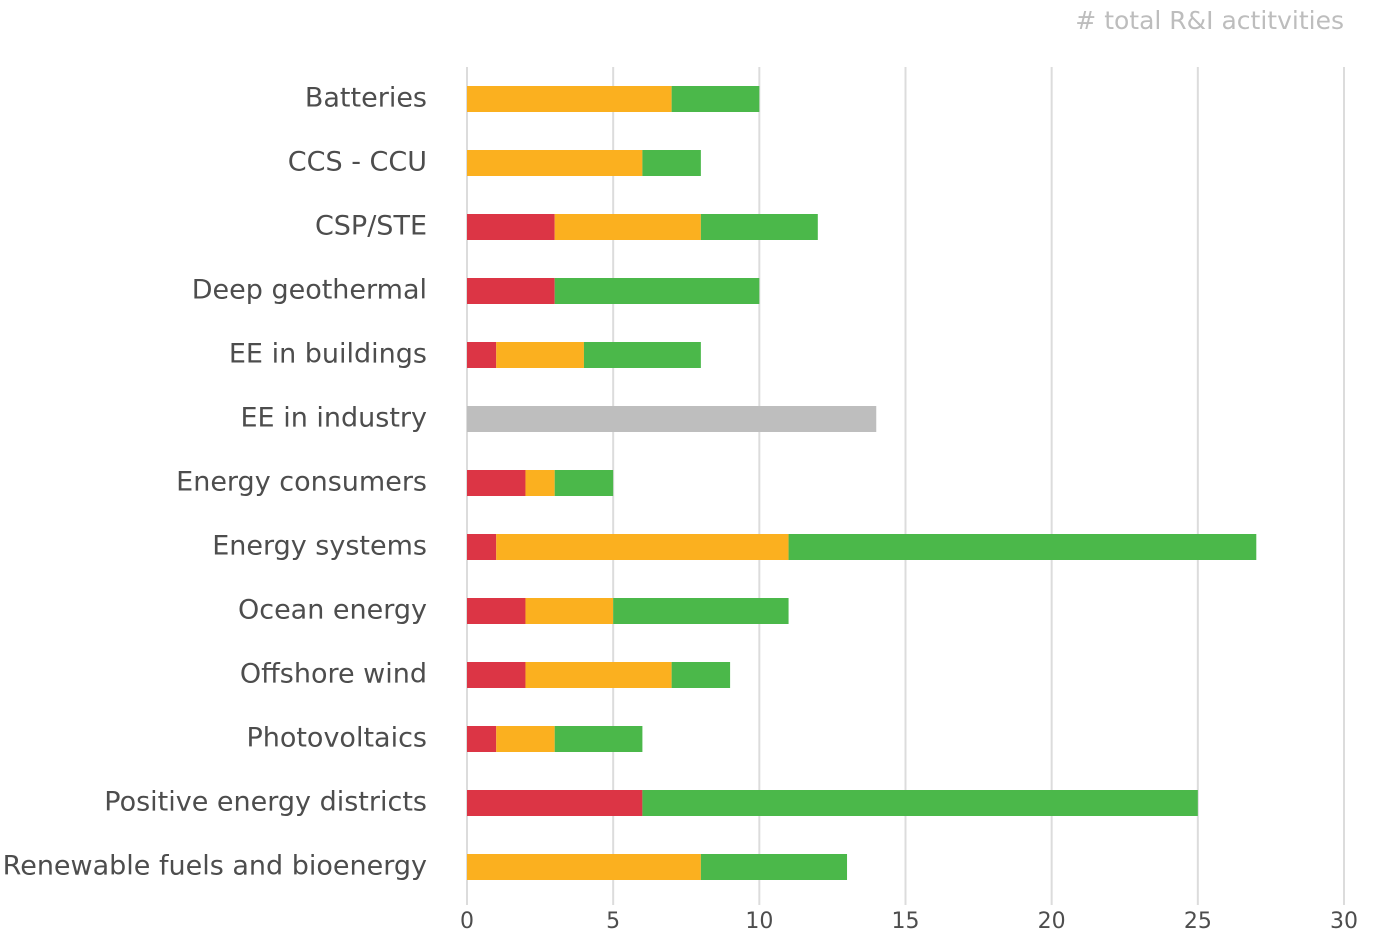 Image resolution: width=1377 pixels, height=935 pixels. What do you see at coordinates (1209, 20) in the screenshot?
I see `axis-label: # total R&I actitvities` at bounding box center [1209, 20].